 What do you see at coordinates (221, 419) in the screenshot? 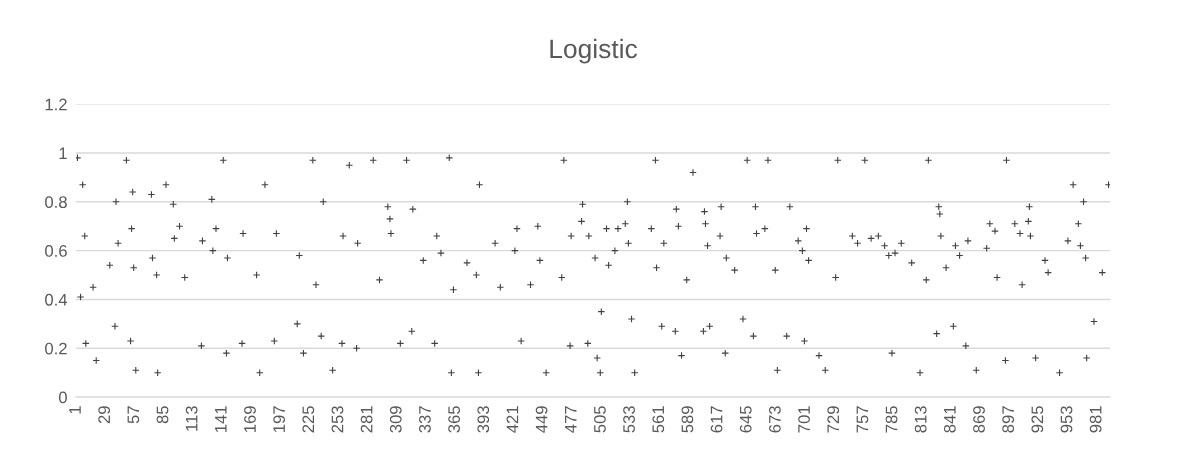
I see `x-tick-label: 141` at bounding box center [221, 419].